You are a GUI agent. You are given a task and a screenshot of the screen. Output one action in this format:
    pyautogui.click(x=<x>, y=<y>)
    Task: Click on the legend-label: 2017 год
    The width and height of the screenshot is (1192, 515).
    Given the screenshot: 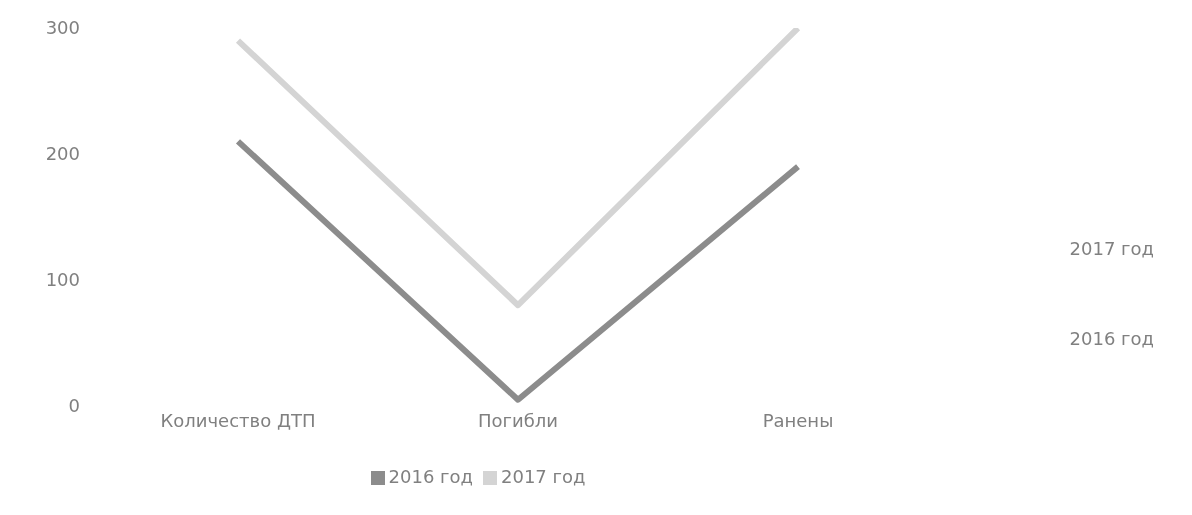 What is the action you would take?
    pyautogui.click(x=543, y=476)
    